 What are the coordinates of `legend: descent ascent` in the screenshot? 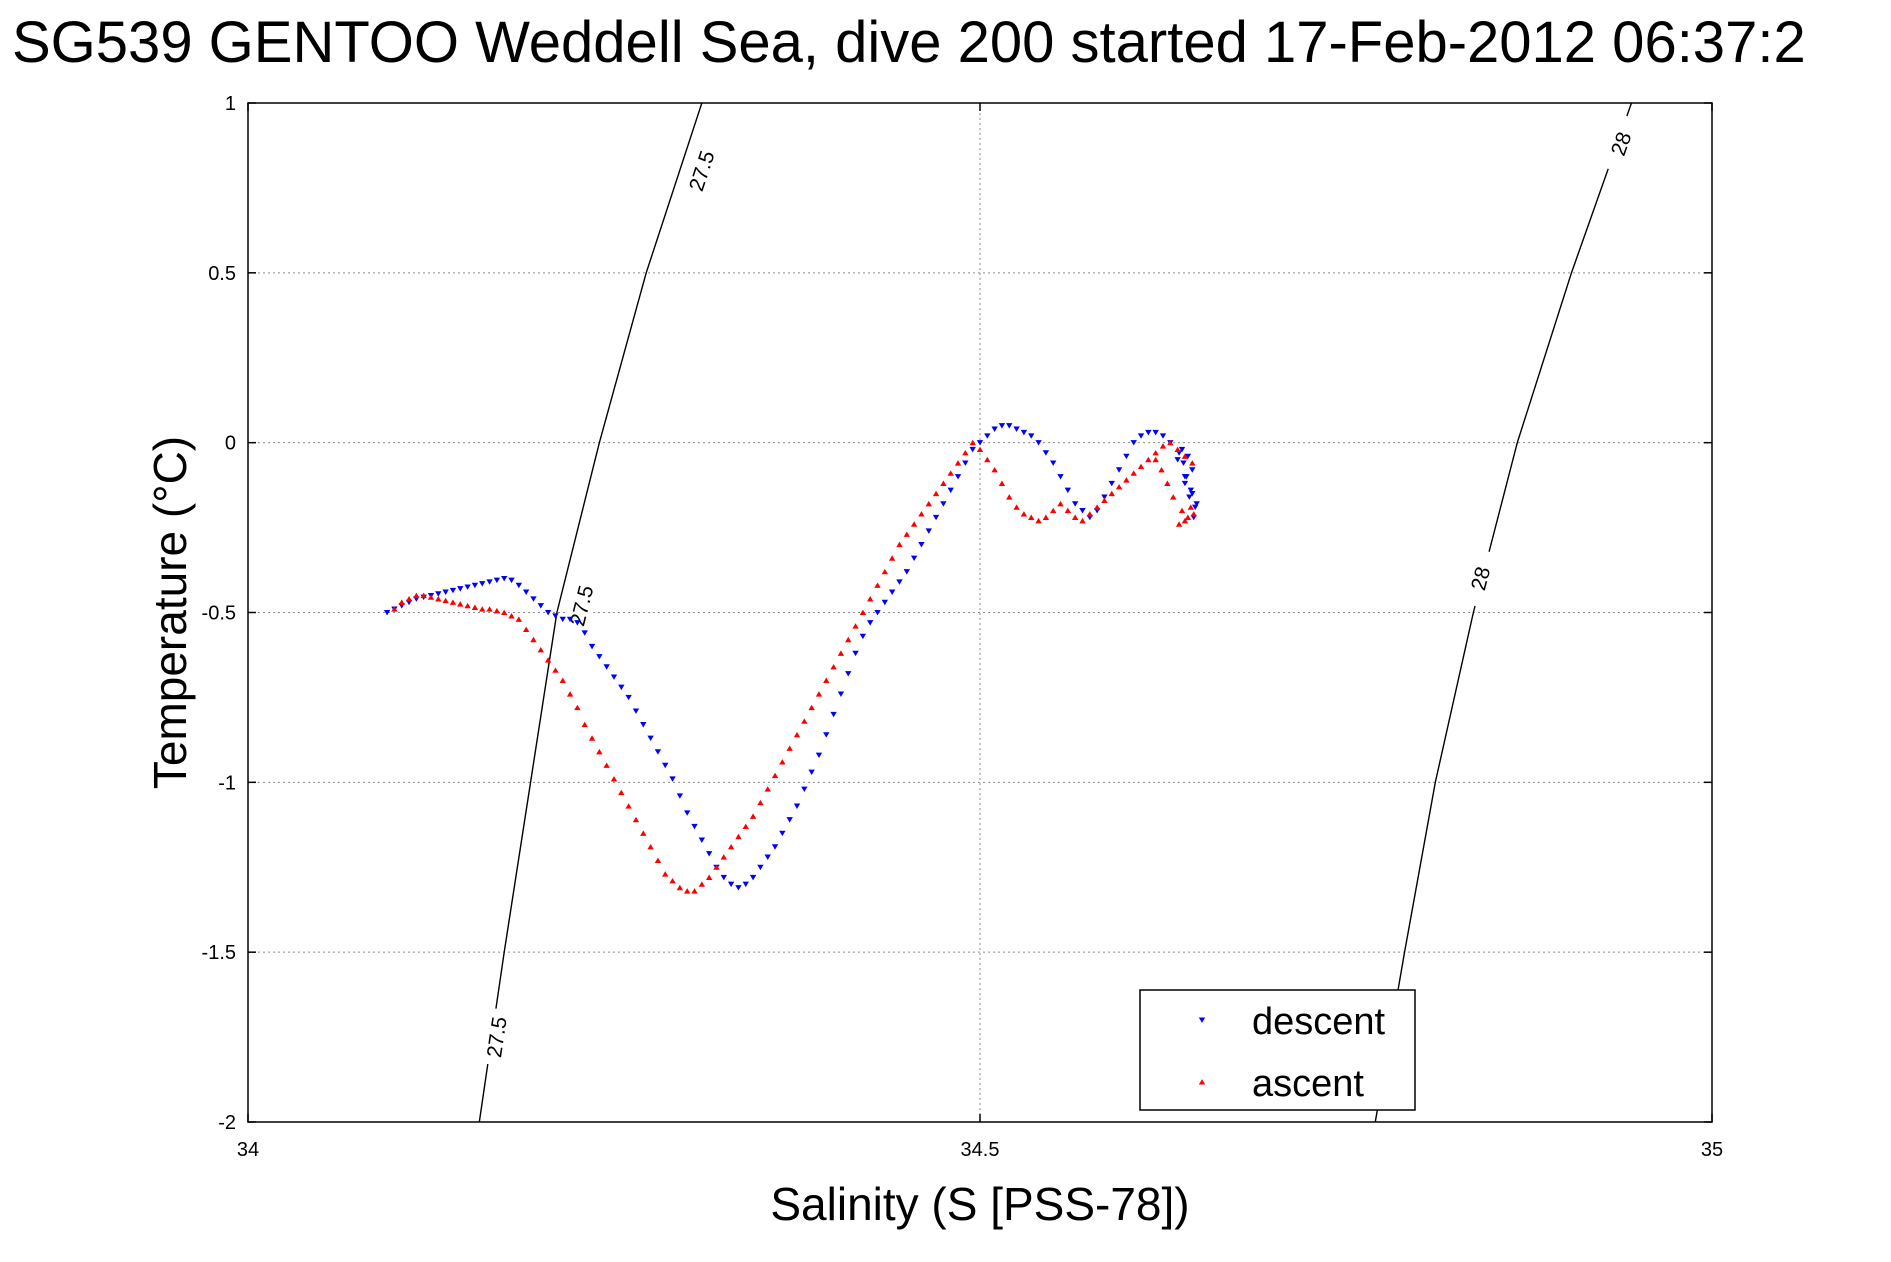 It's located at (1277, 1050).